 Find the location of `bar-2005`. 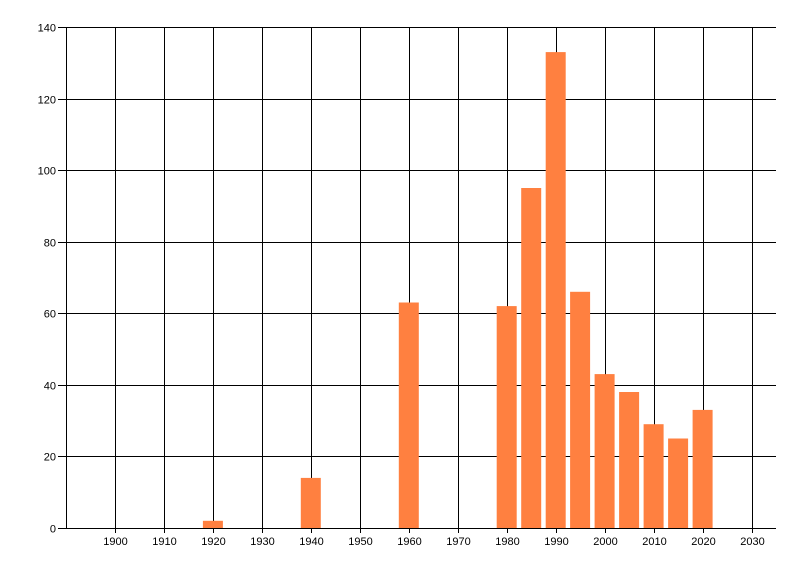

bar-2005 is located at coordinates (629, 460).